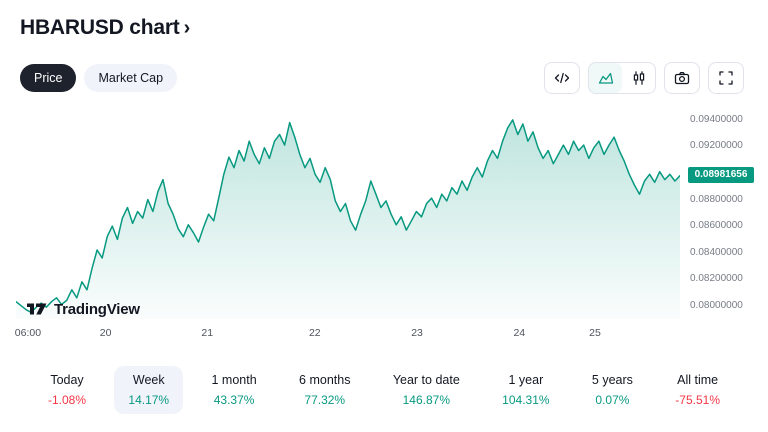 This screenshot has height=432, width=768. Describe the element at coordinates (716, 146) in the screenshot. I see `y-axis-label: 0.09200000` at that location.